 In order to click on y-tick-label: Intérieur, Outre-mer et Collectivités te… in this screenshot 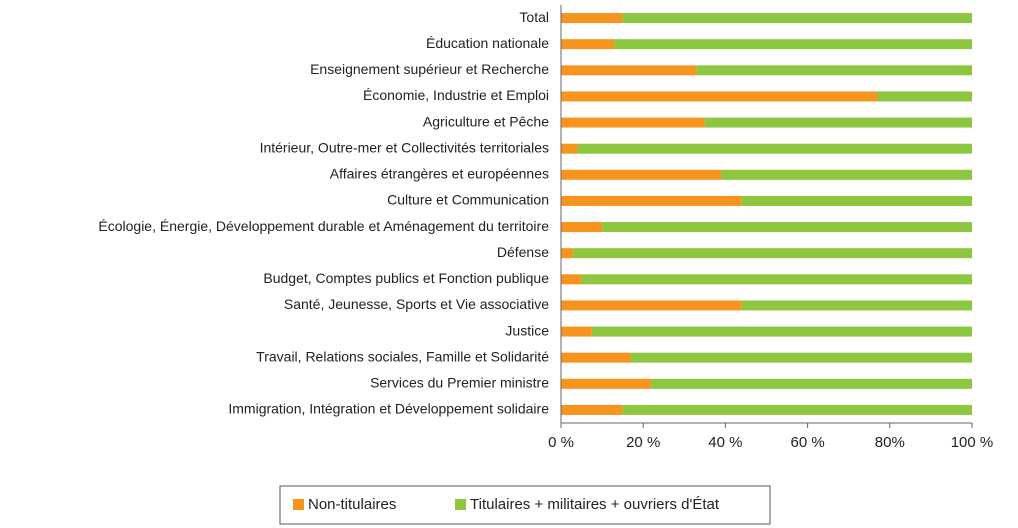, I will do `click(404, 147)`.